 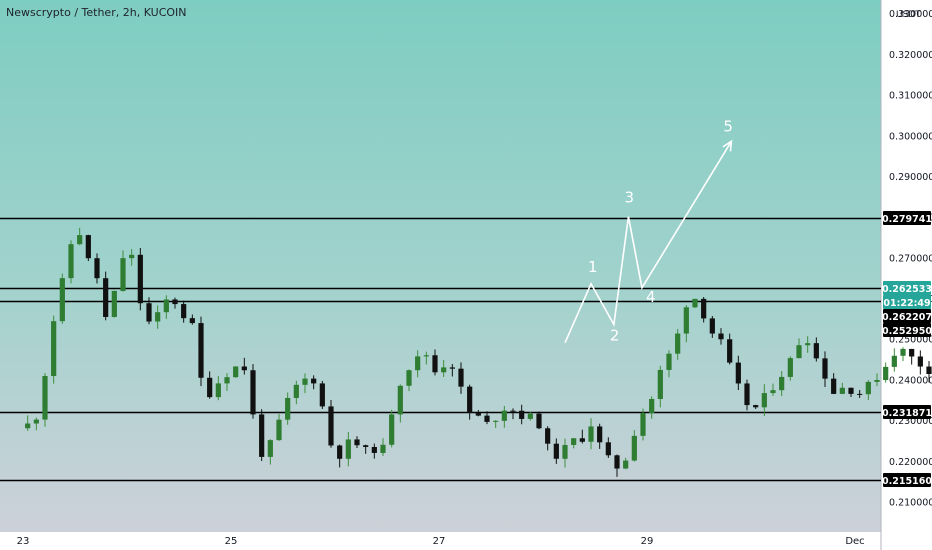 What do you see at coordinates (727, 145) in the screenshot?
I see `wave-arrowhead` at bounding box center [727, 145].